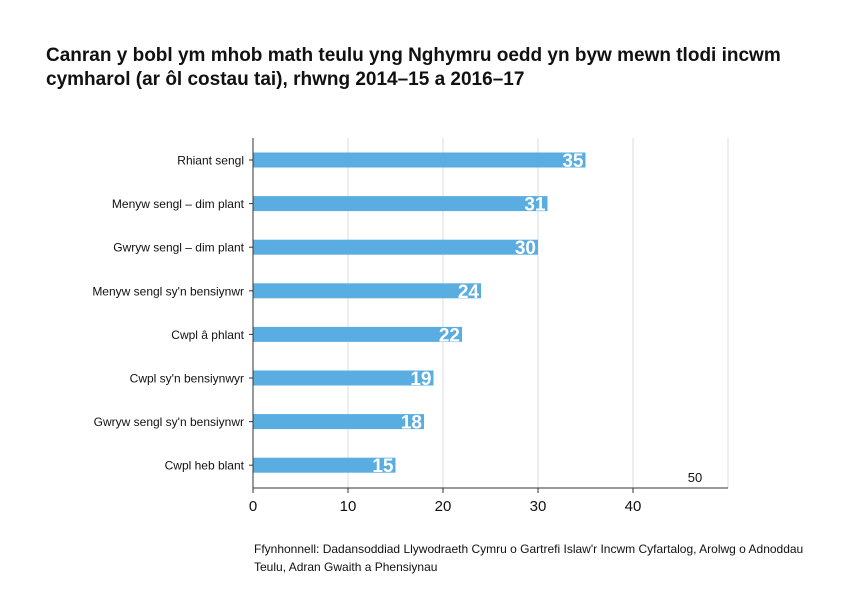  What do you see at coordinates (633, 506) in the screenshot?
I see `x-tick-label: 40` at bounding box center [633, 506].